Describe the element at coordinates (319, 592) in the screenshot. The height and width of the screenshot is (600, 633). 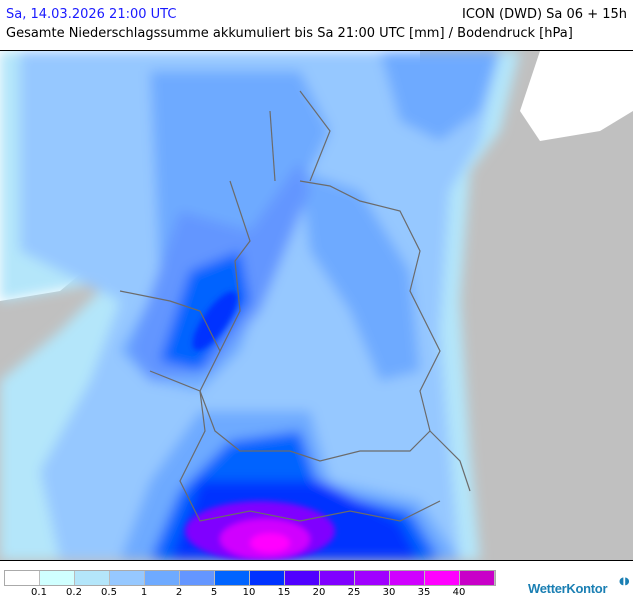
I see `legend-label: 20` at that location.